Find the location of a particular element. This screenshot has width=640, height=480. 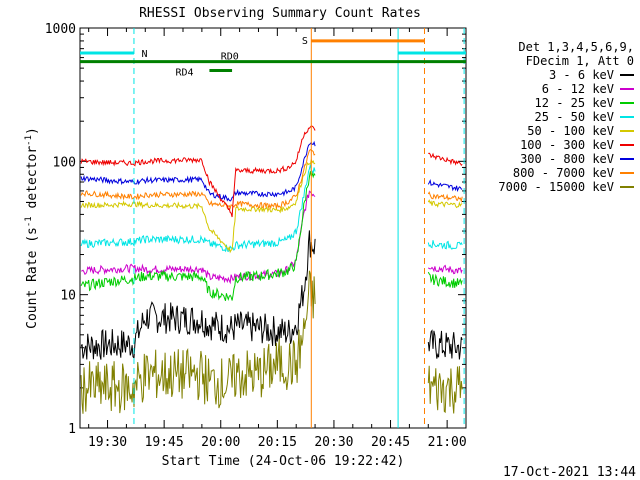

chart-title: RHESSI Observing Summary Count Rates is located at coordinates (280, 13).